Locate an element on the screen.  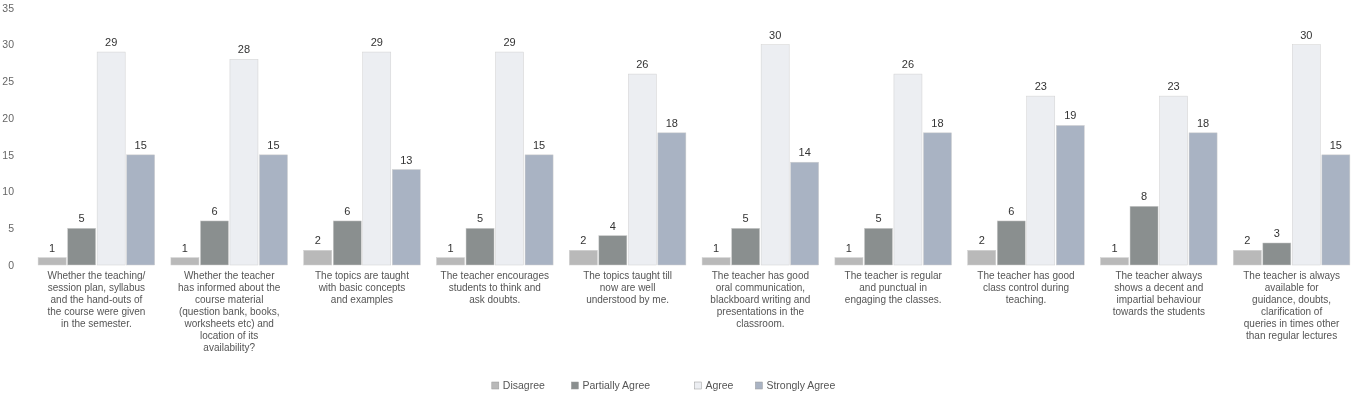
x-tick-label: The topics taught till now are well understood by me. is located at coordinates (628, 287).